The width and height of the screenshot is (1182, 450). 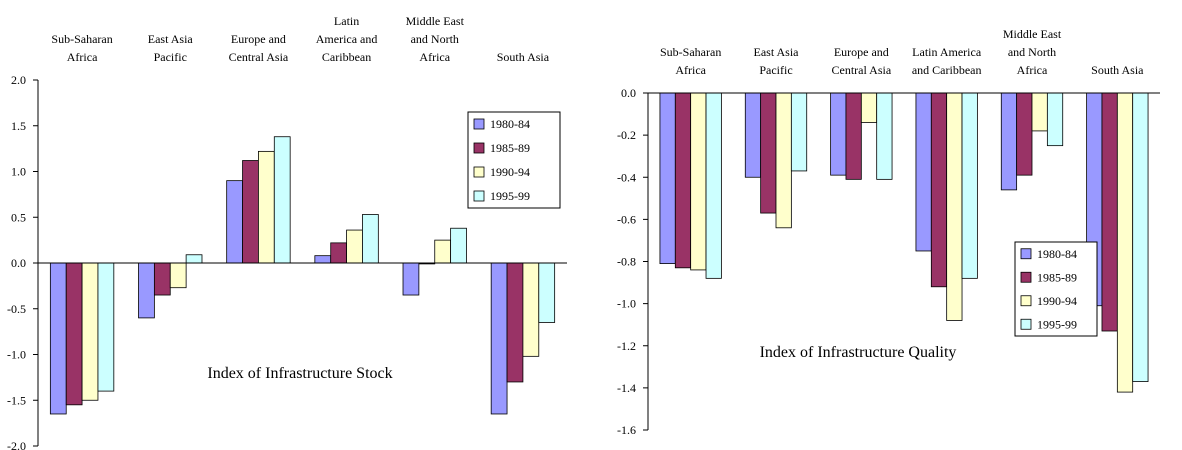 What do you see at coordinates (346, 21) in the screenshot?
I see `category-label: Latin` at bounding box center [346, 21].